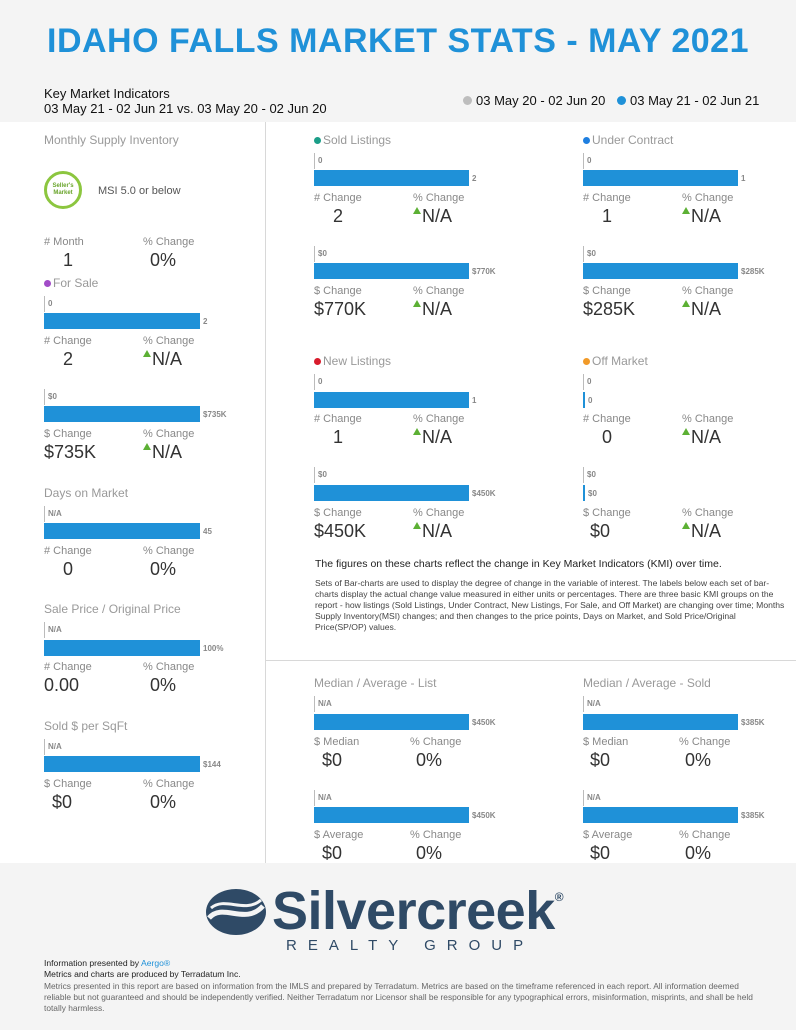 The image size is (796, 1030). What do you see at coordinates (439, 291) in the screenshot?
I see `sold-label2-b: % Change` at bounding box center [439, 291].